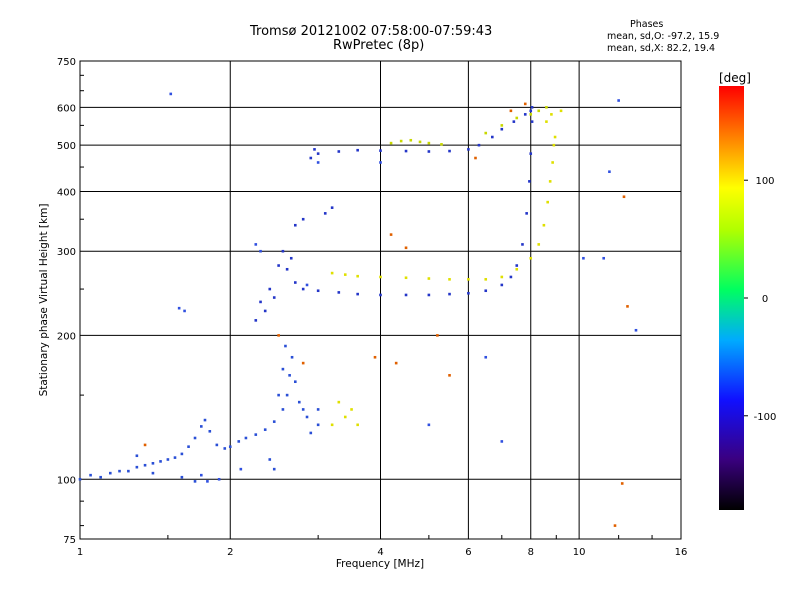 This screenshot has width=800, height=600. What do you see at coordinates (382, 546) in the screenshot?
I see `x-axis-ticks: 1 2 4 6 8 10 16` at bounding box center [382, 546].